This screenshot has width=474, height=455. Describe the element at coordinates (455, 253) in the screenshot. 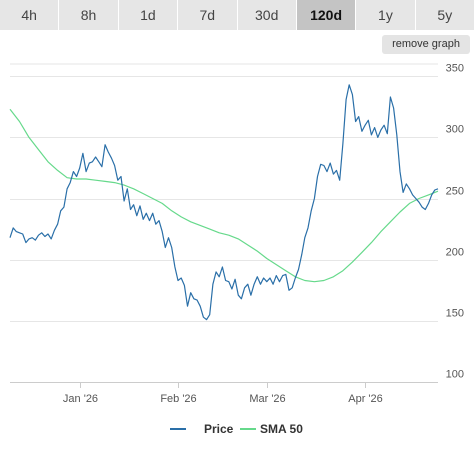

I see `y-tick-label: 200` at that location.